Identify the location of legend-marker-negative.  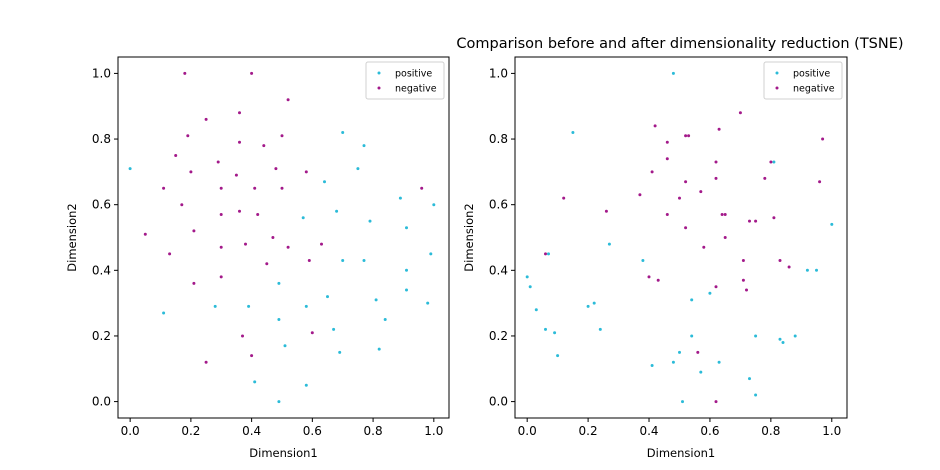
(379, 88).